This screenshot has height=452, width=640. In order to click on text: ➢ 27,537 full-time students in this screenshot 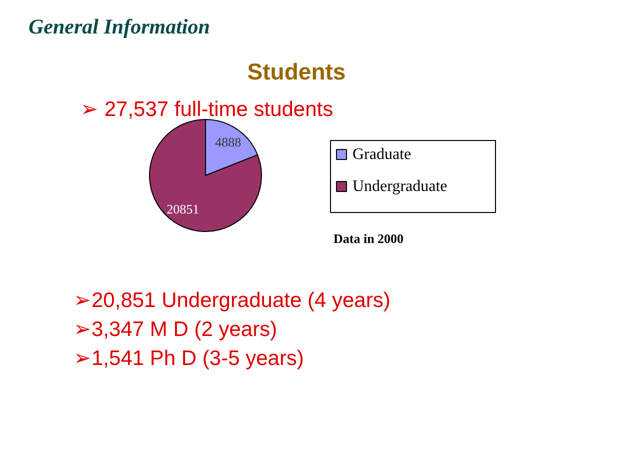, I will do `click(207, 109)`.